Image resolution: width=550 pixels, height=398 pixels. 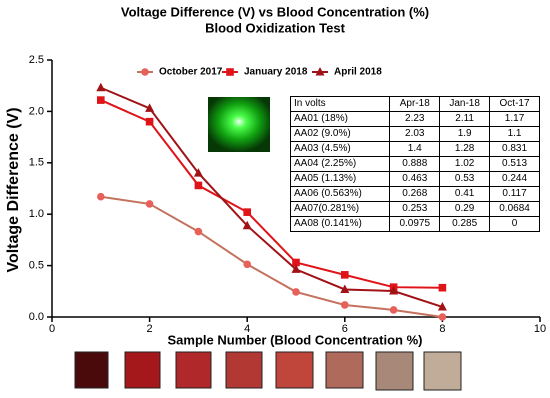 I want to click on table-cell: 0.285, so click(x=465, y=224).